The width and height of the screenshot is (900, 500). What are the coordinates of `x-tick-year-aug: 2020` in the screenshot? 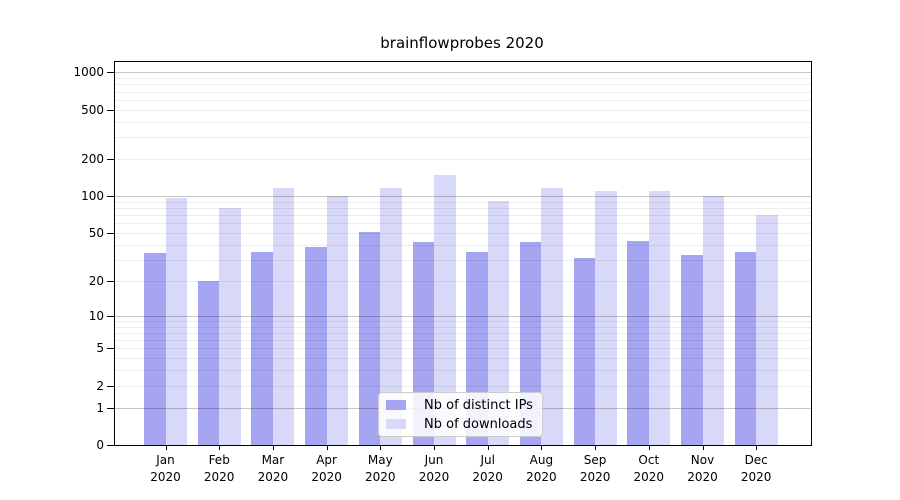 It's located at (541, 476).